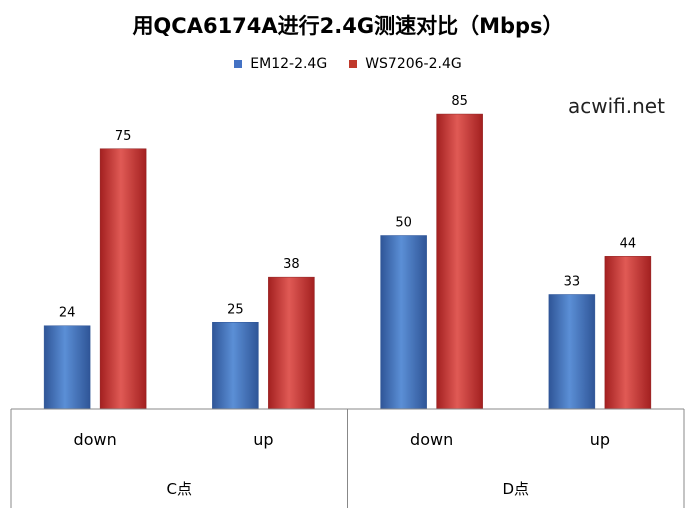 This screenshot has width=696, height=514. Describe the element at coordinates (413, 64) in the screenshot. I see `legend-label-series-2: WS7206-2.4G` at that location.